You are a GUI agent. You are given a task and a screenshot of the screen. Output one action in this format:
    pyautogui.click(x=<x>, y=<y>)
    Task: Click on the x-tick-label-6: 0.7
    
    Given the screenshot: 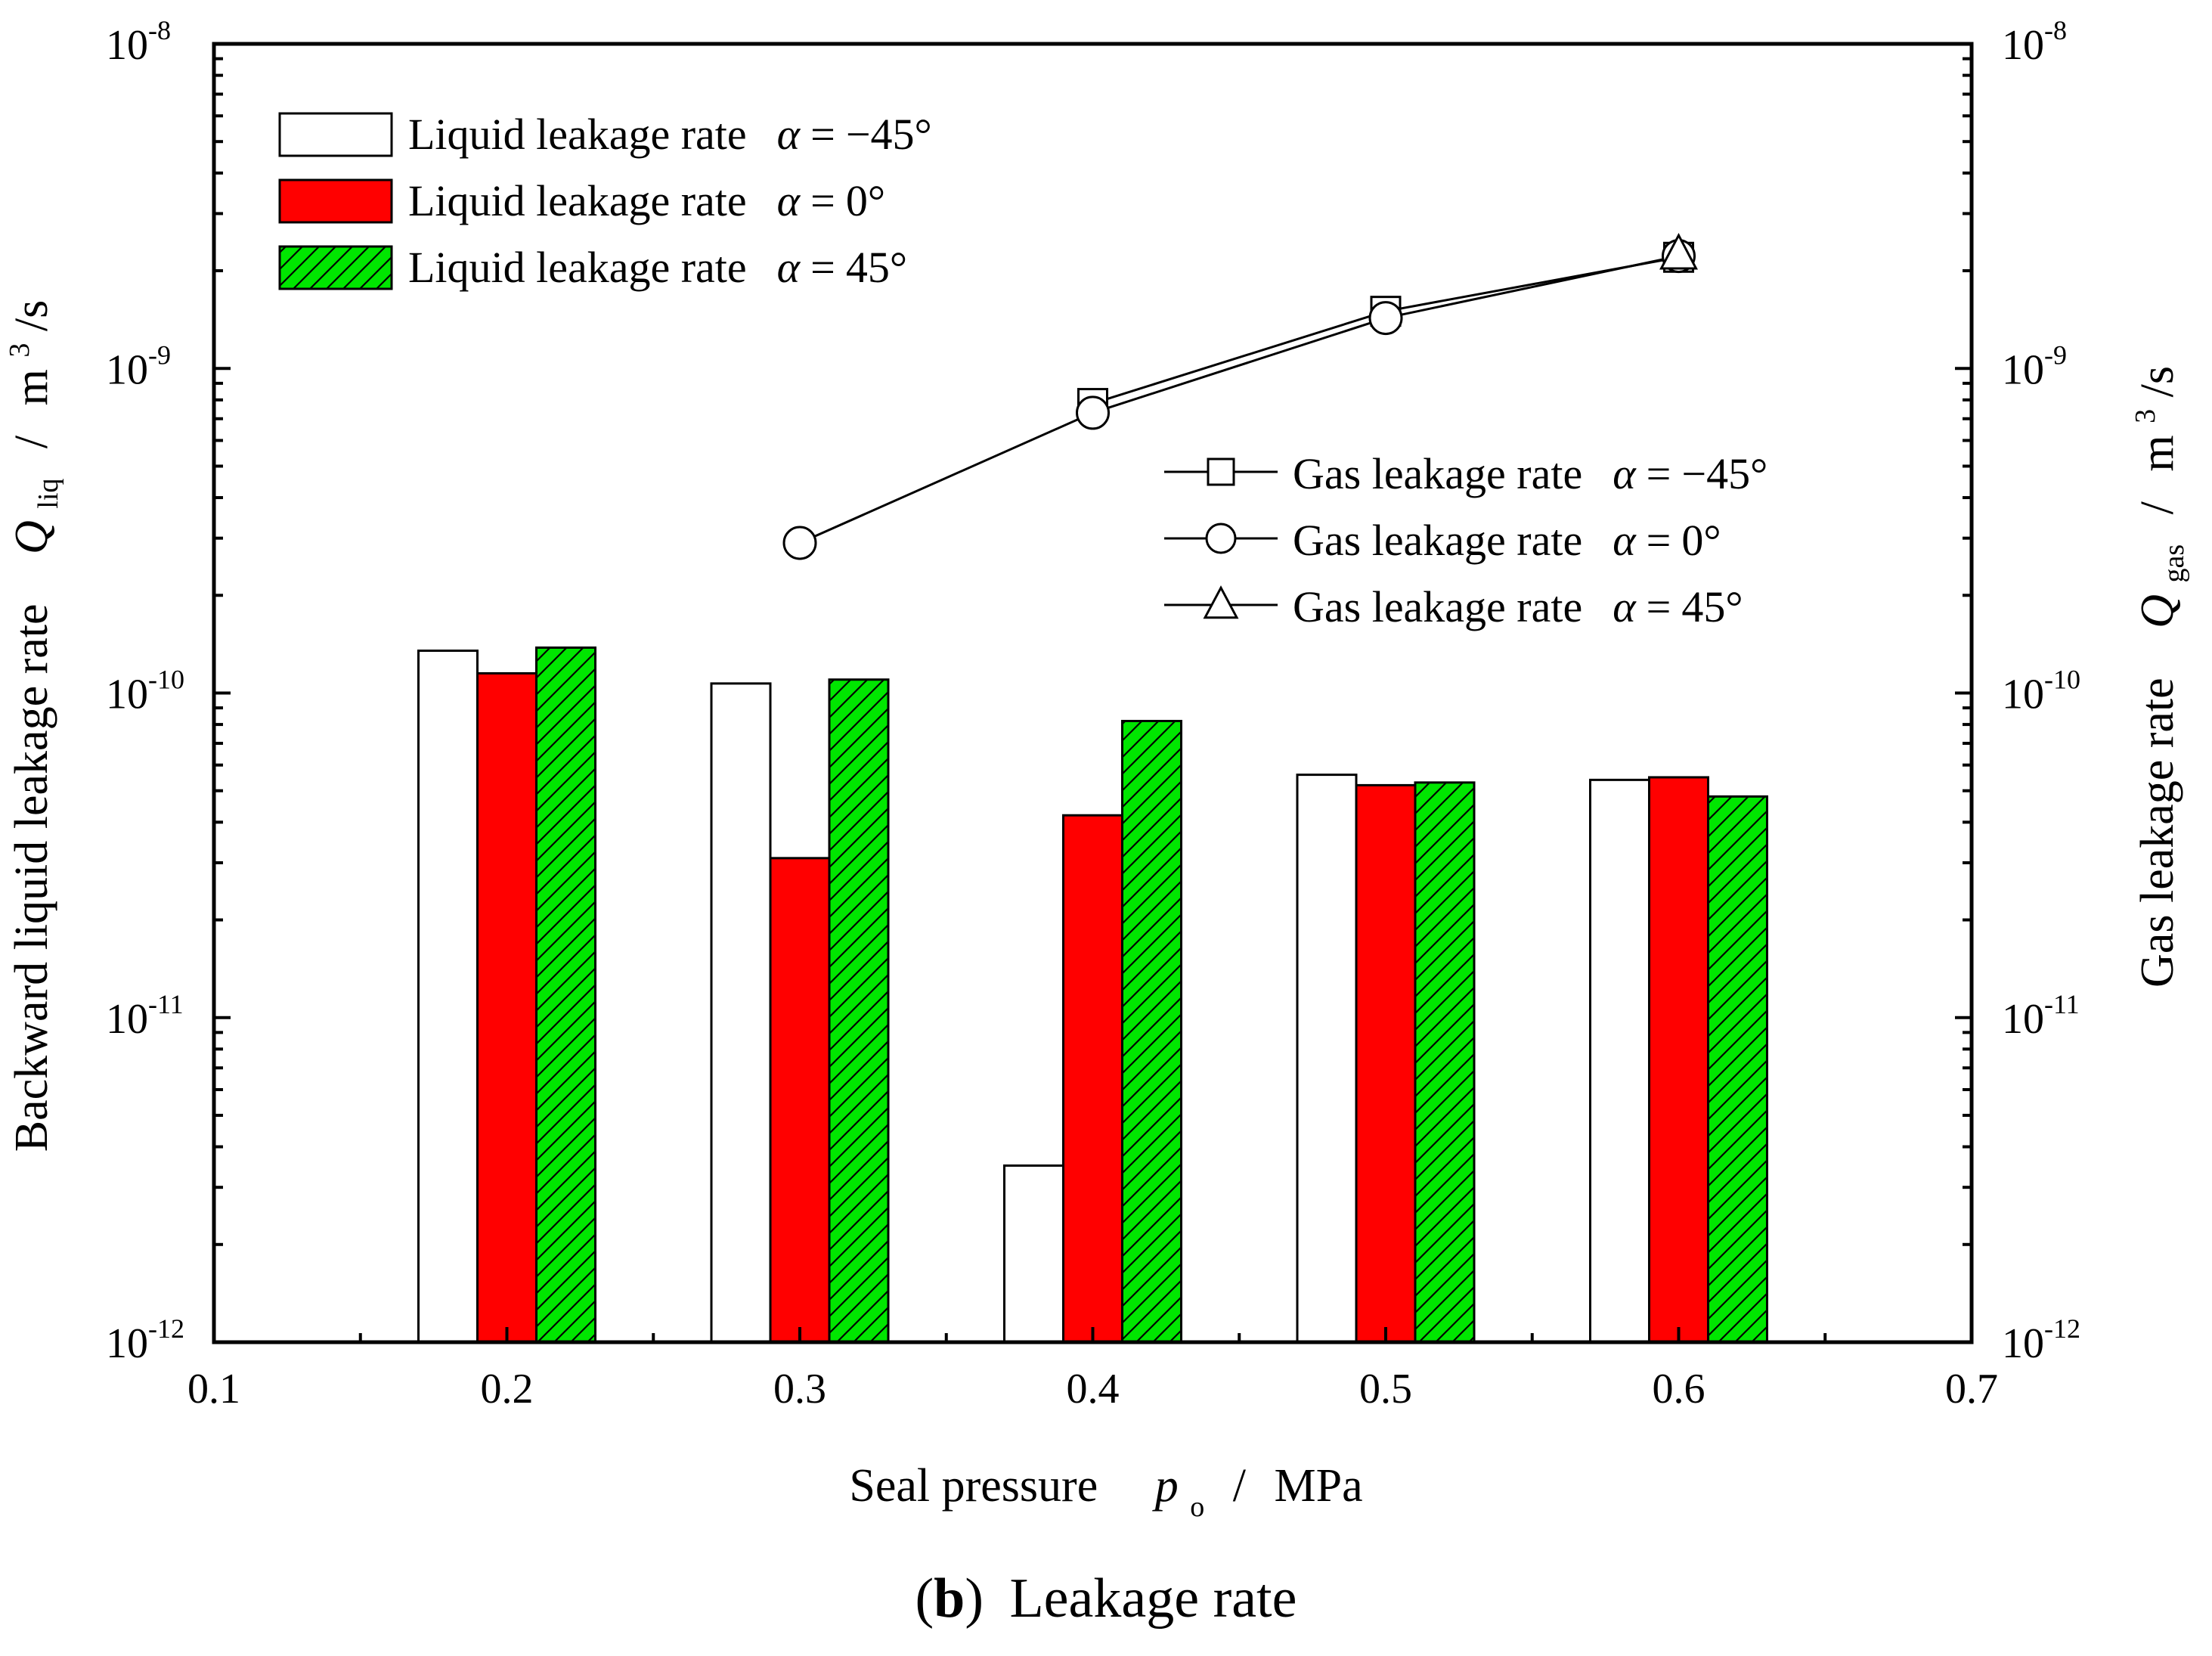 What is the action you would take?
    pyautogui.click(x=1971, y=1389)
    